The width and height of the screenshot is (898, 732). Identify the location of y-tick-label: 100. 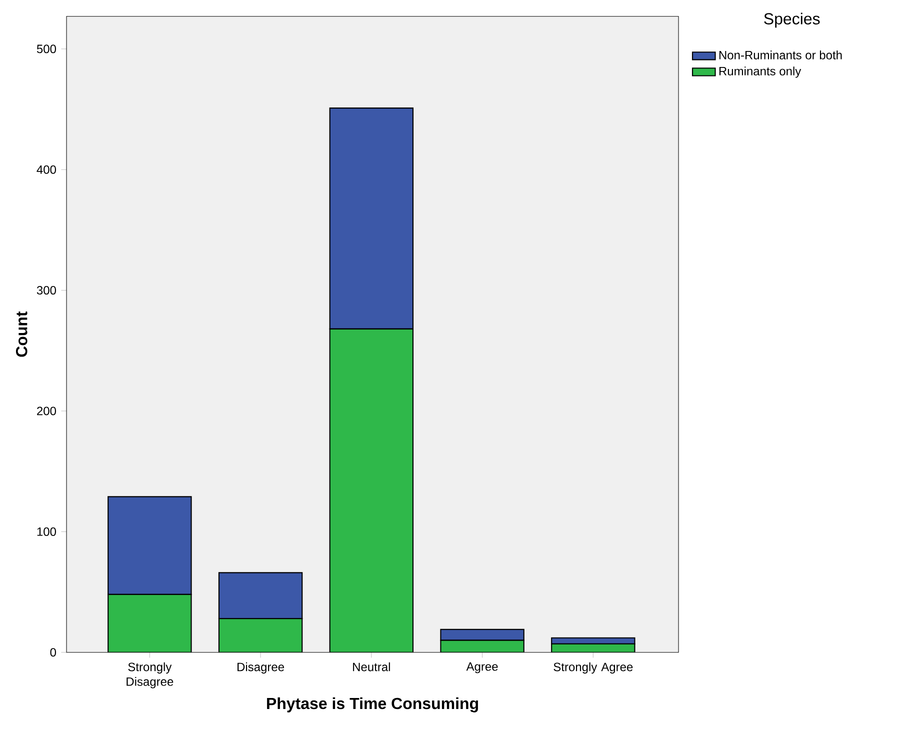
(46, 531).